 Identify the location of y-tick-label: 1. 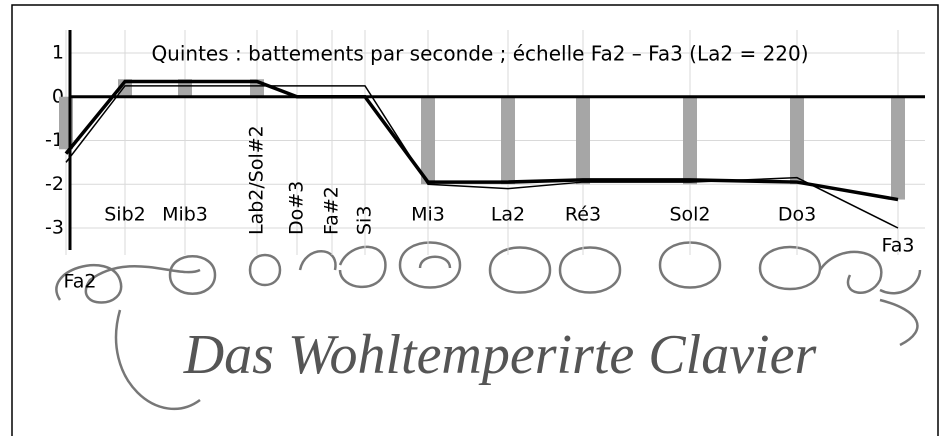
(58, 53).